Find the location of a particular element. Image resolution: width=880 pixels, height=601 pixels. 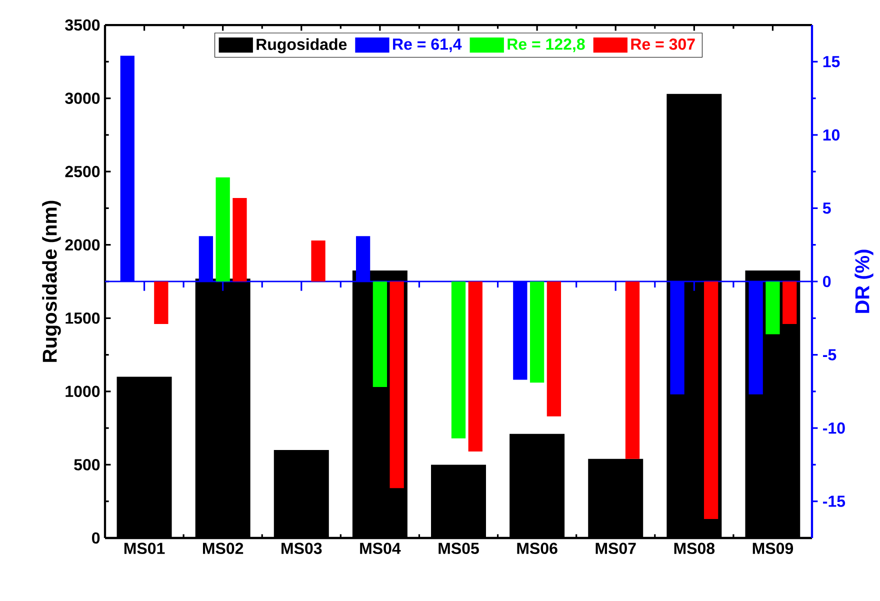

y2-axis-title: DR (%) is located at coordinates (864, 281).